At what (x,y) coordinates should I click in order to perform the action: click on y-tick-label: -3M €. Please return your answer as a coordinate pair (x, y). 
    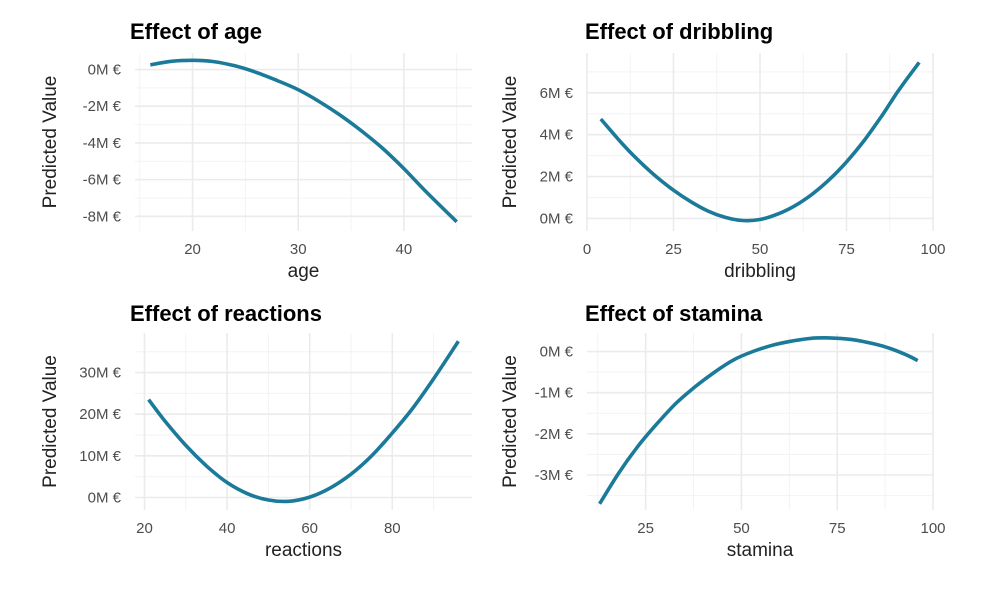
    Looking at the image, I should click on (554, 475).